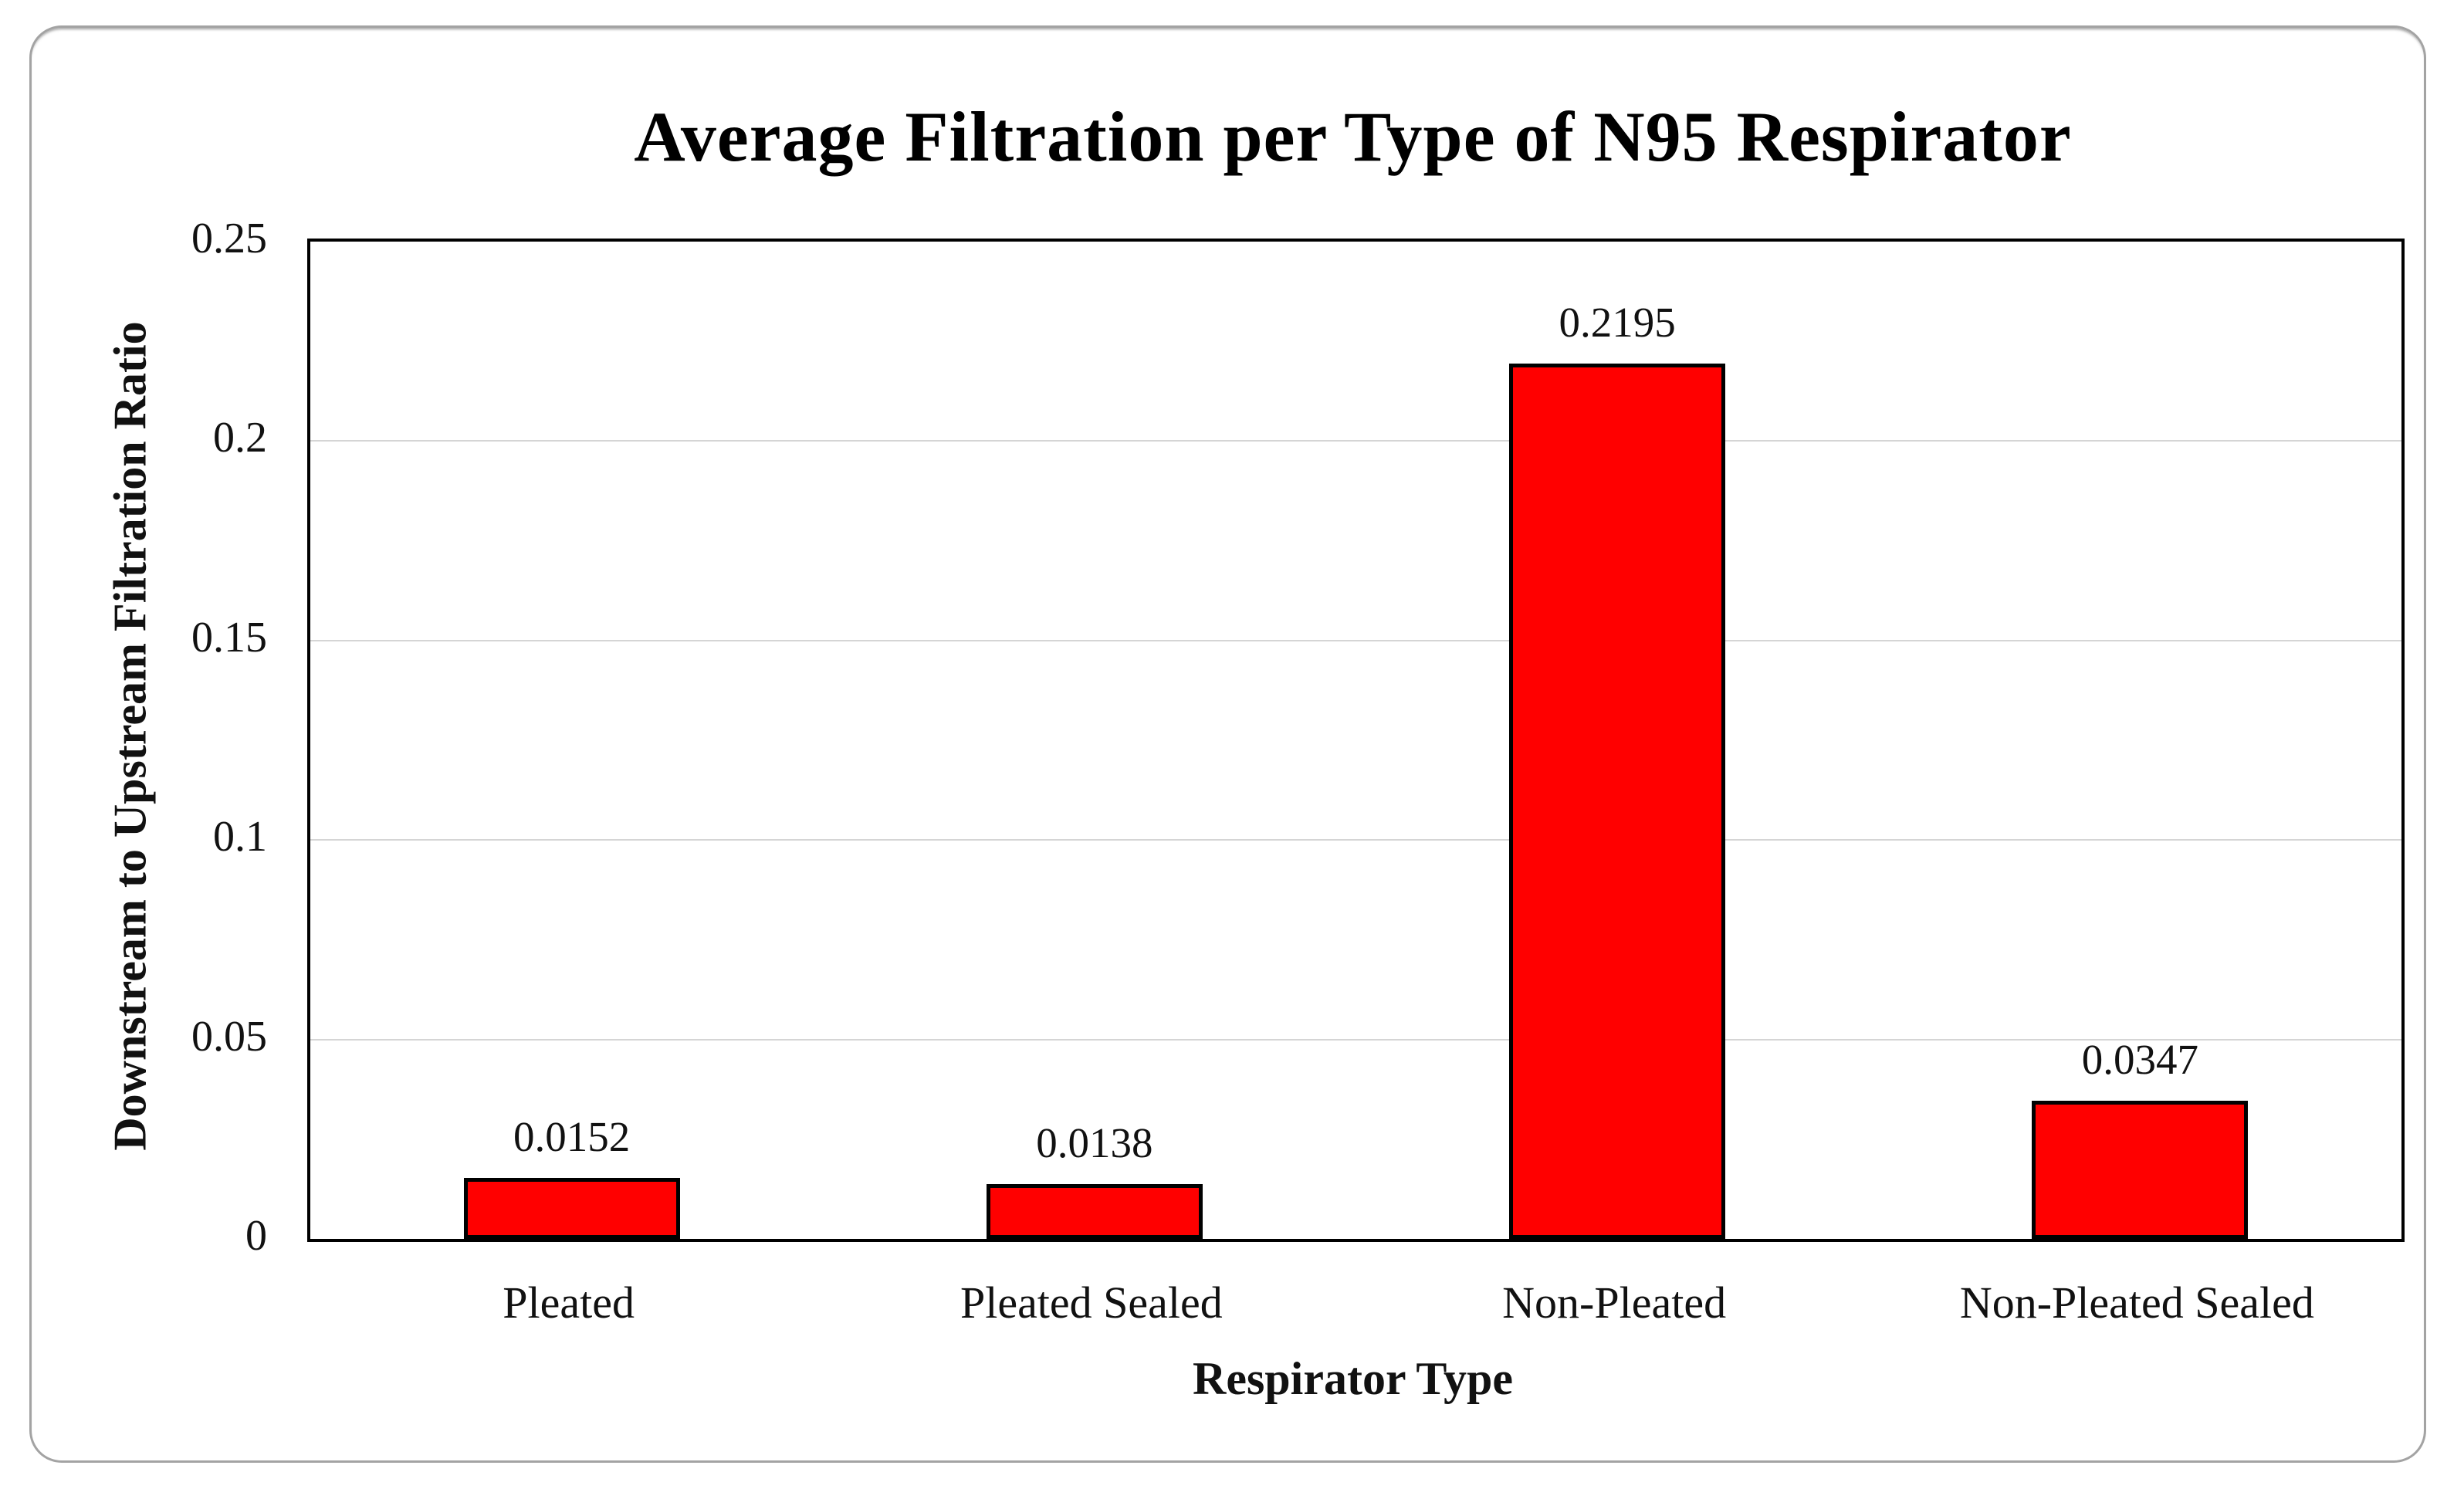  What do you see at coordinates (1617, 801) in the screenshot?
I see `bar-non-pleated` at bounding box center [1617, 801].